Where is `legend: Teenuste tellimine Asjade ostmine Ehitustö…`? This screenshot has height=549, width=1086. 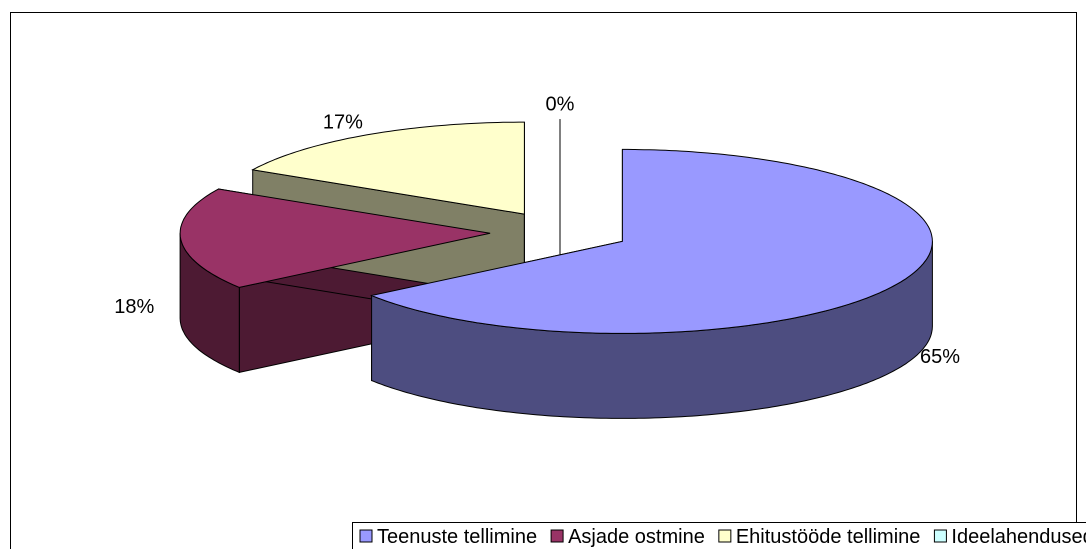 legend: Teenuste tellimine Asjade ostmine Ehitustö… is located at coordinates (719, 535).